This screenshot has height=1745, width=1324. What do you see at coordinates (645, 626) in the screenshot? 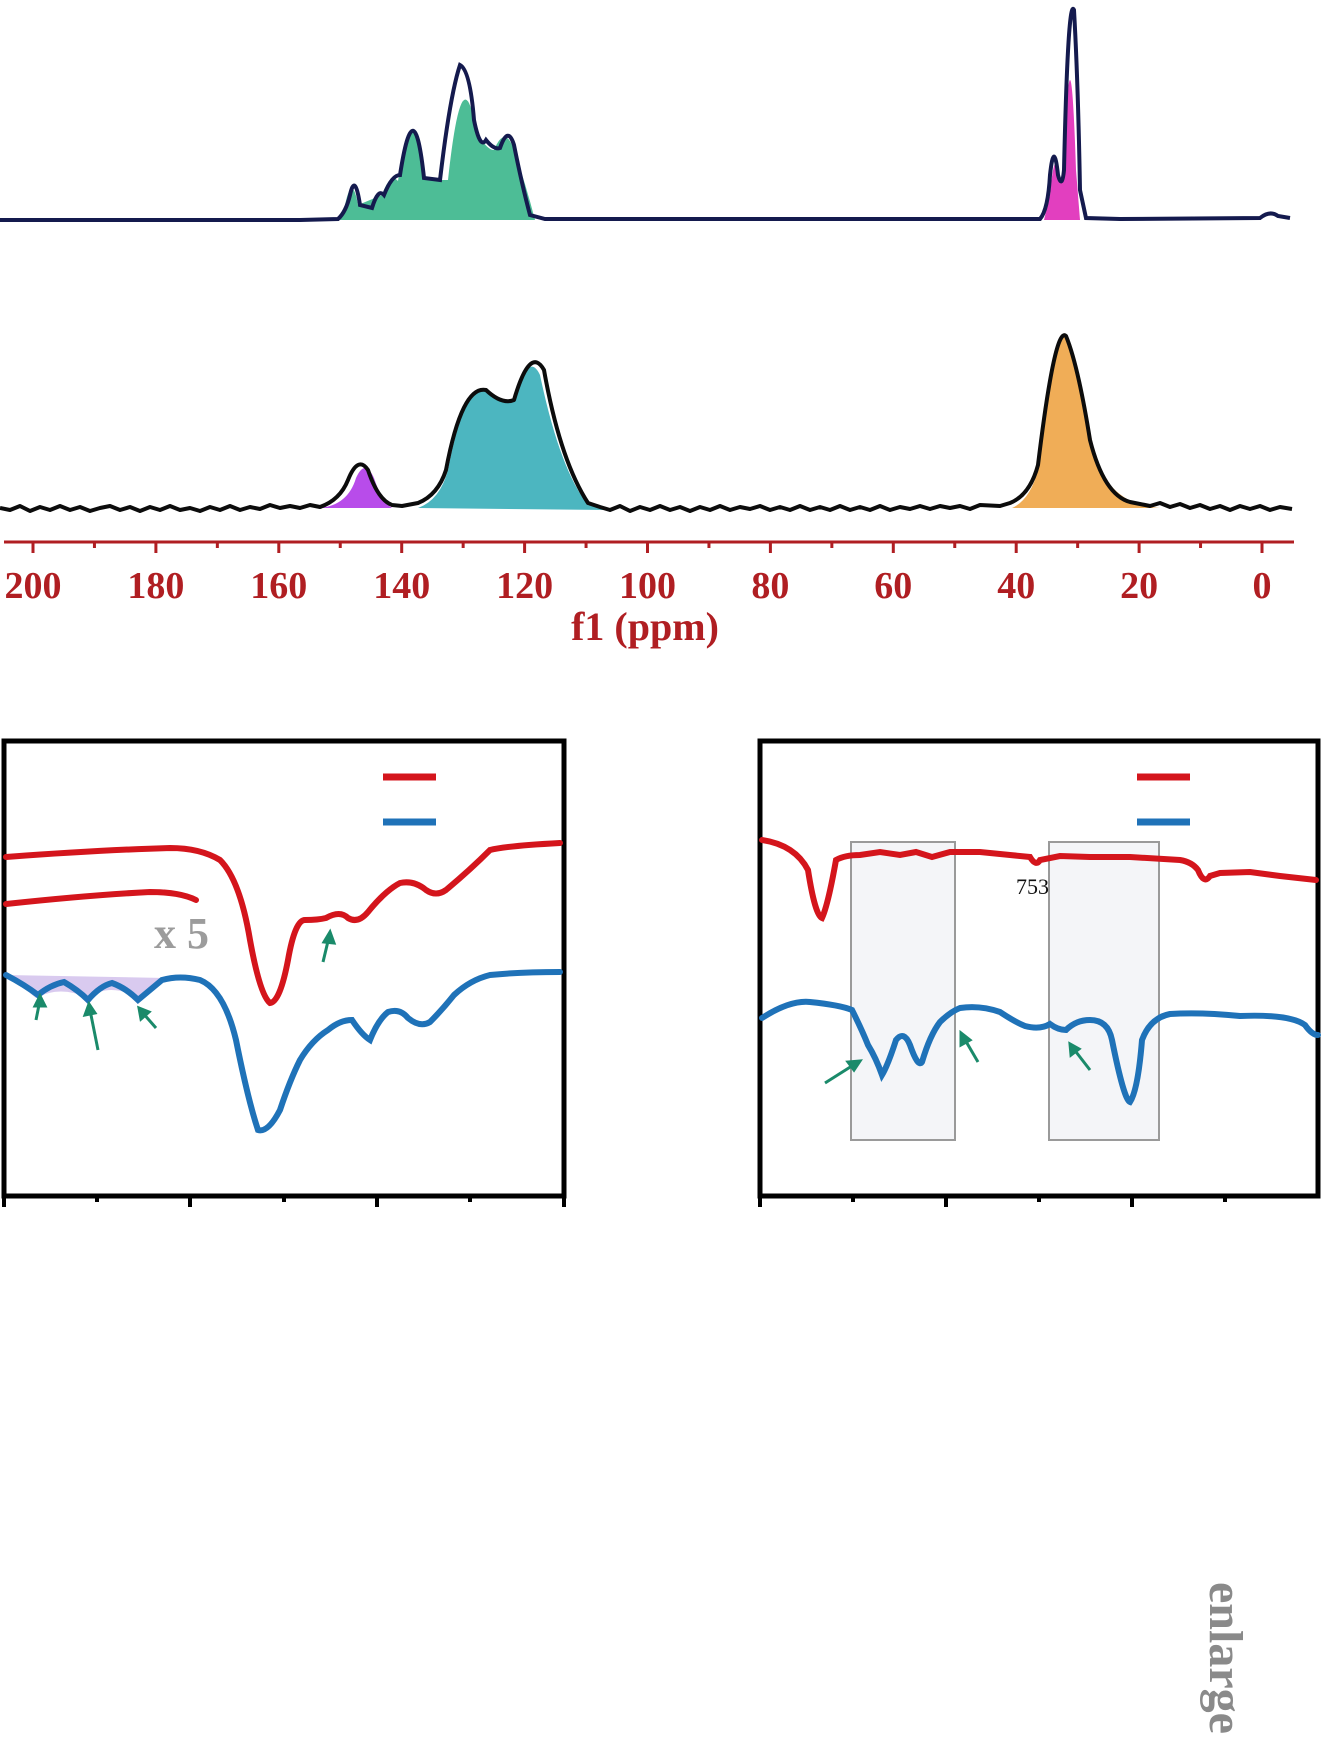
I see `nmr-x-axis-title: f1 (ppm)` at bounding box center [645, 626].